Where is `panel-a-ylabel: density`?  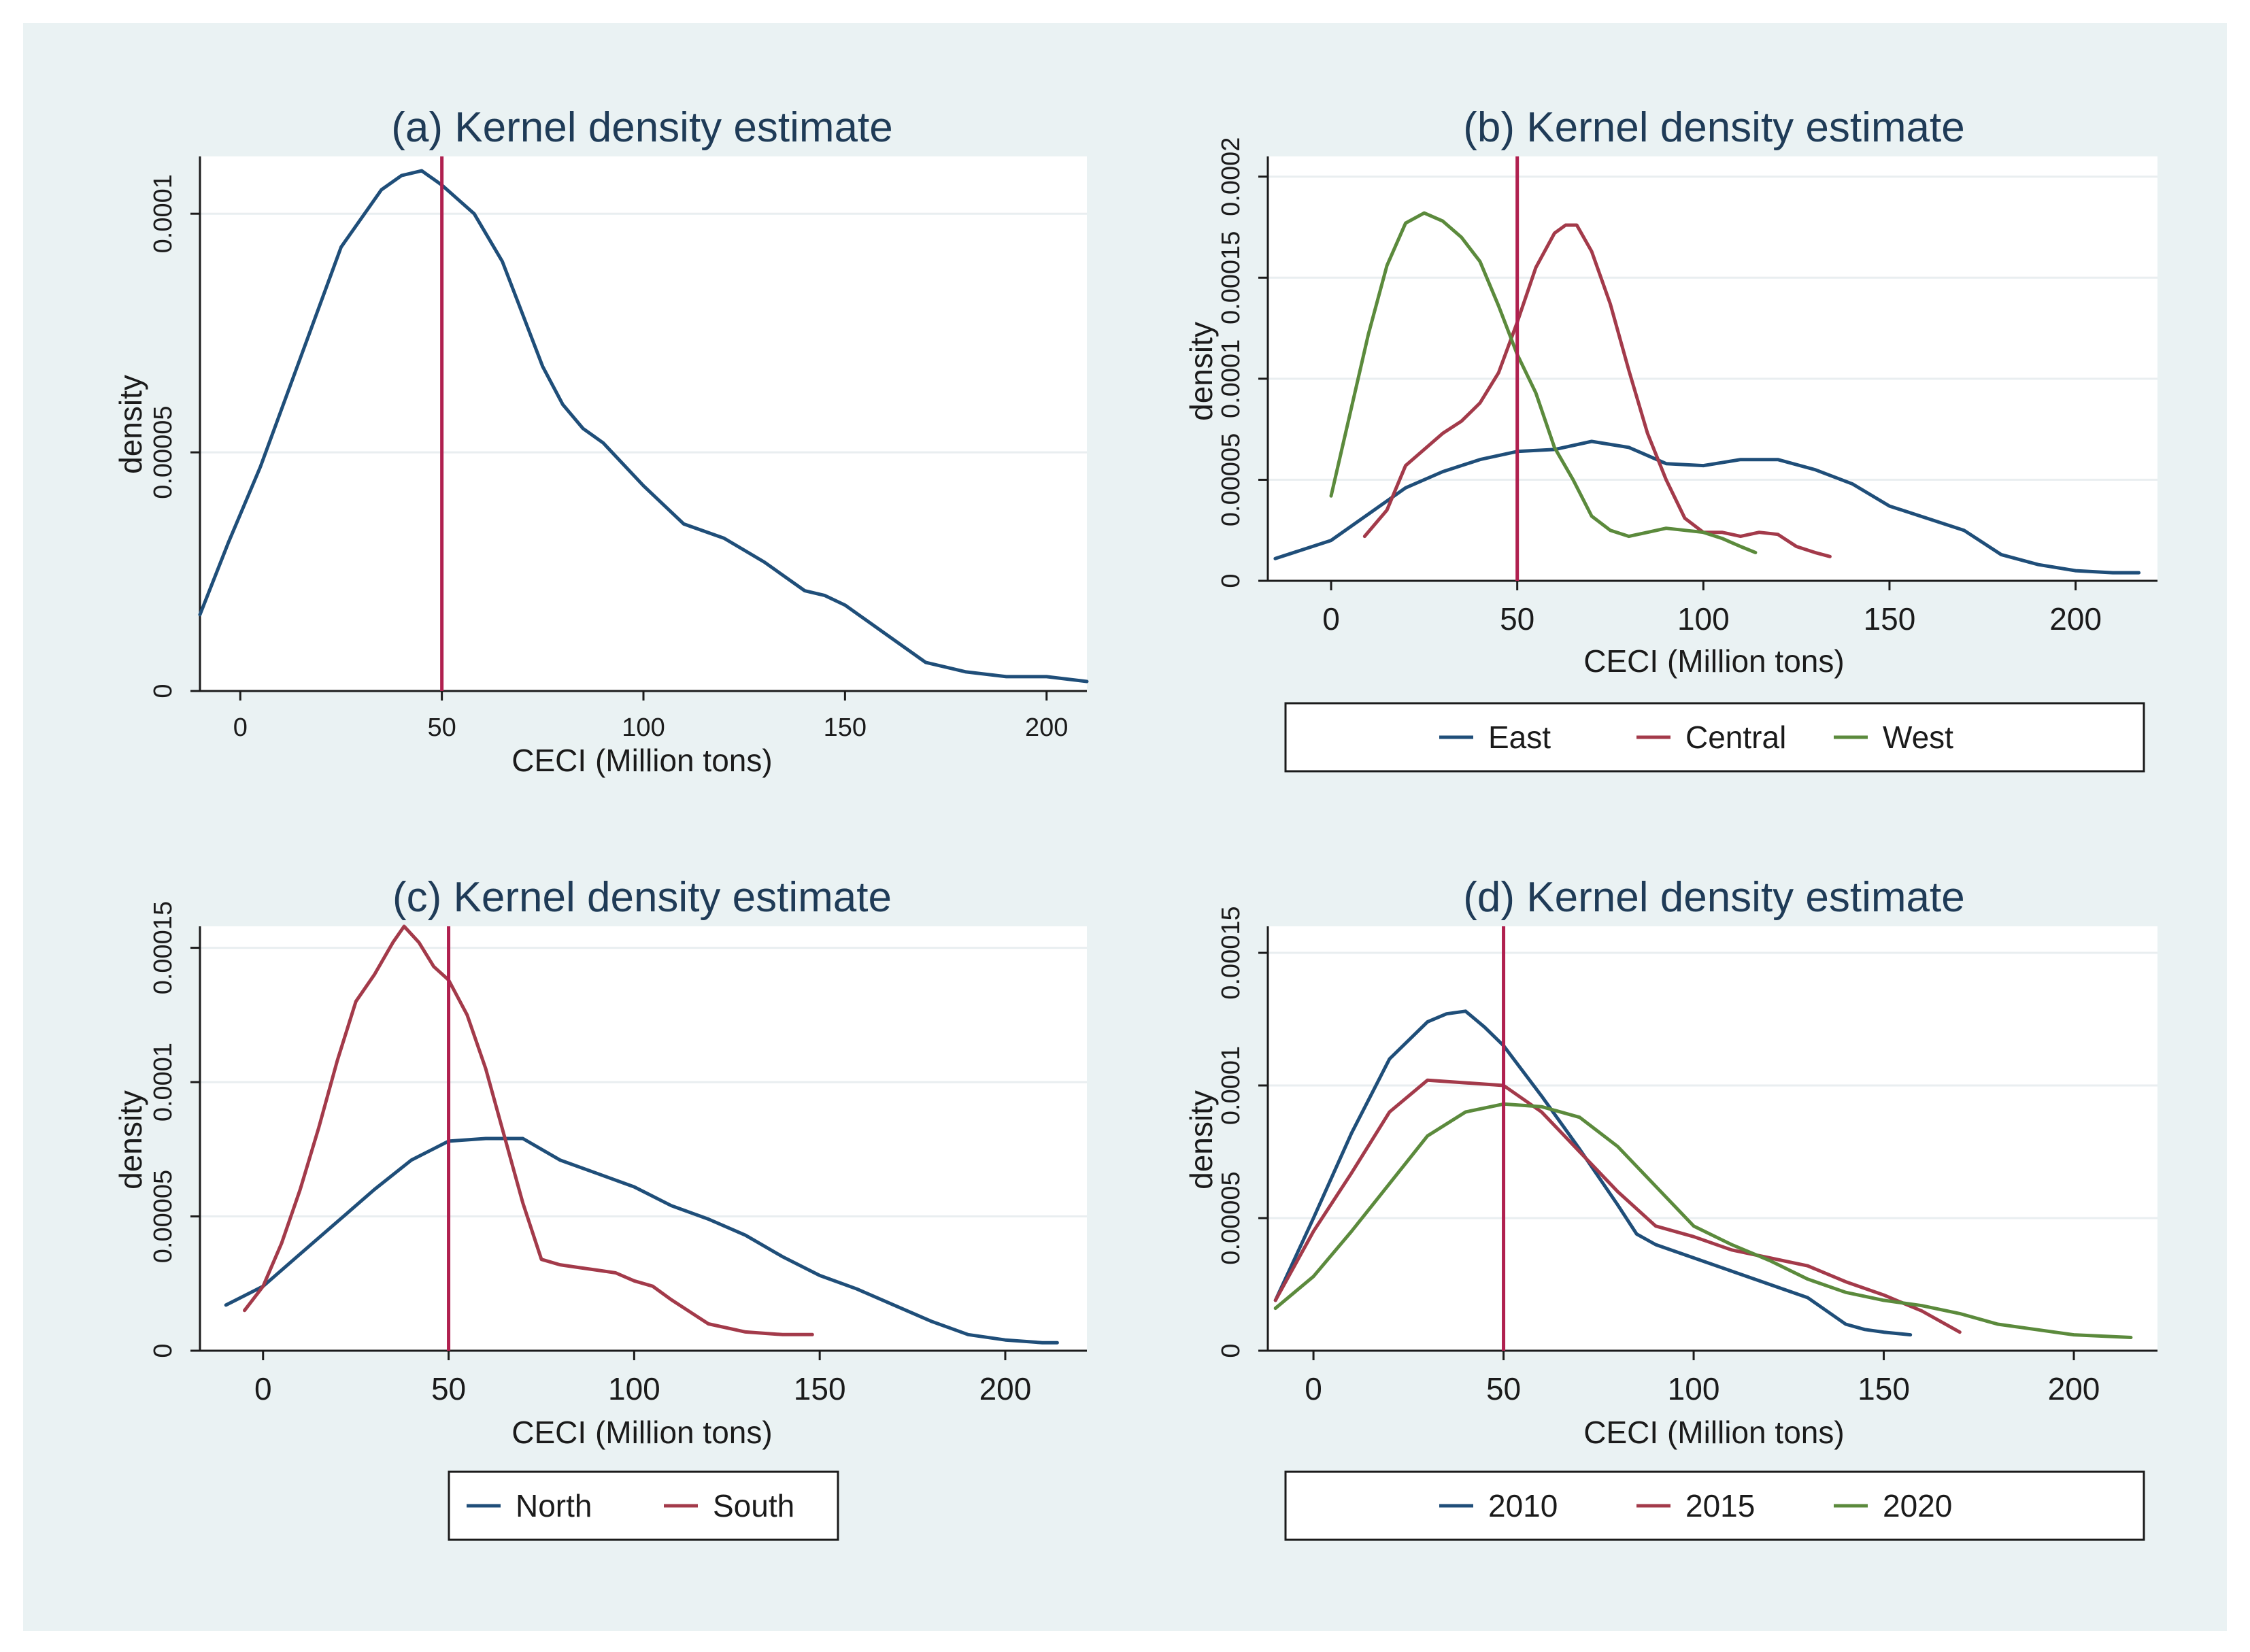
panel-a-ylabel: density is located at coordinates (130, 425).